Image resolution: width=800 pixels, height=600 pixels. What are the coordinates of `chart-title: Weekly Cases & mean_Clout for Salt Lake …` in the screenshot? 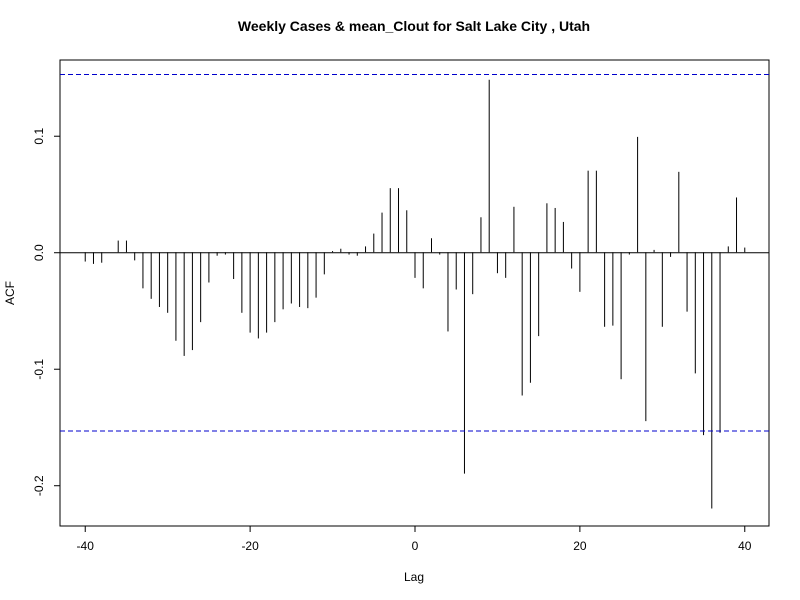 It's located at (414, 26).